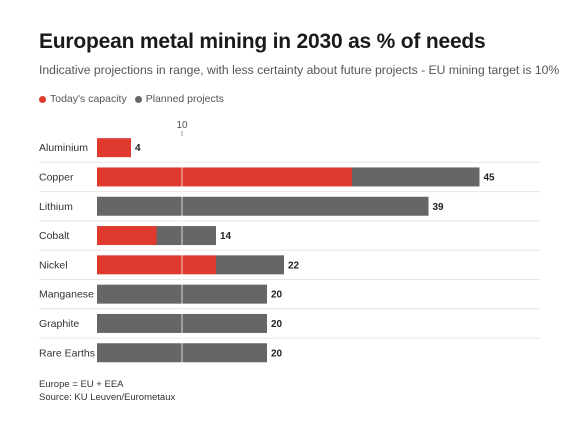 This screenshot has height=435, width=578. I want to click on legend-swatch-today, so click(42, 99).